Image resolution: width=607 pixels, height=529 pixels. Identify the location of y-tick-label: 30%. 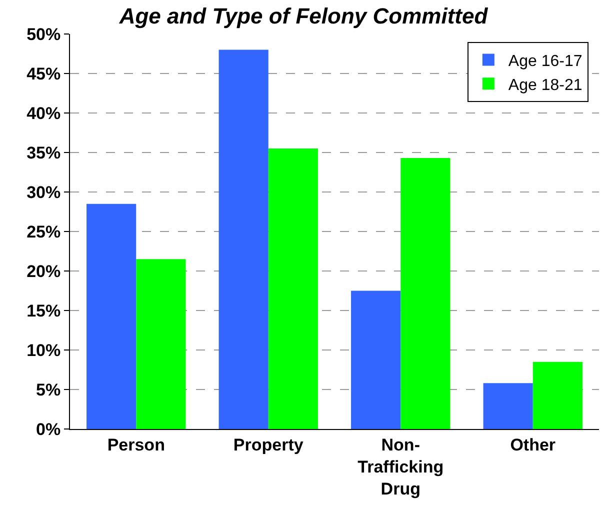
(43, 192).